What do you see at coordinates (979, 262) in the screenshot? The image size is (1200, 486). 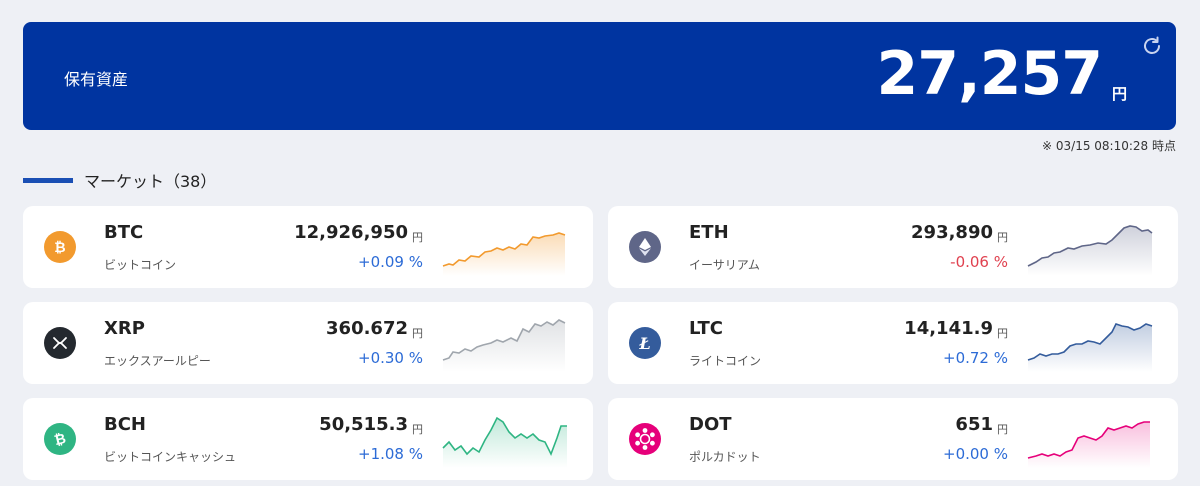 I see `coin-change: -0.06 %` at bounding box center [979, 262].